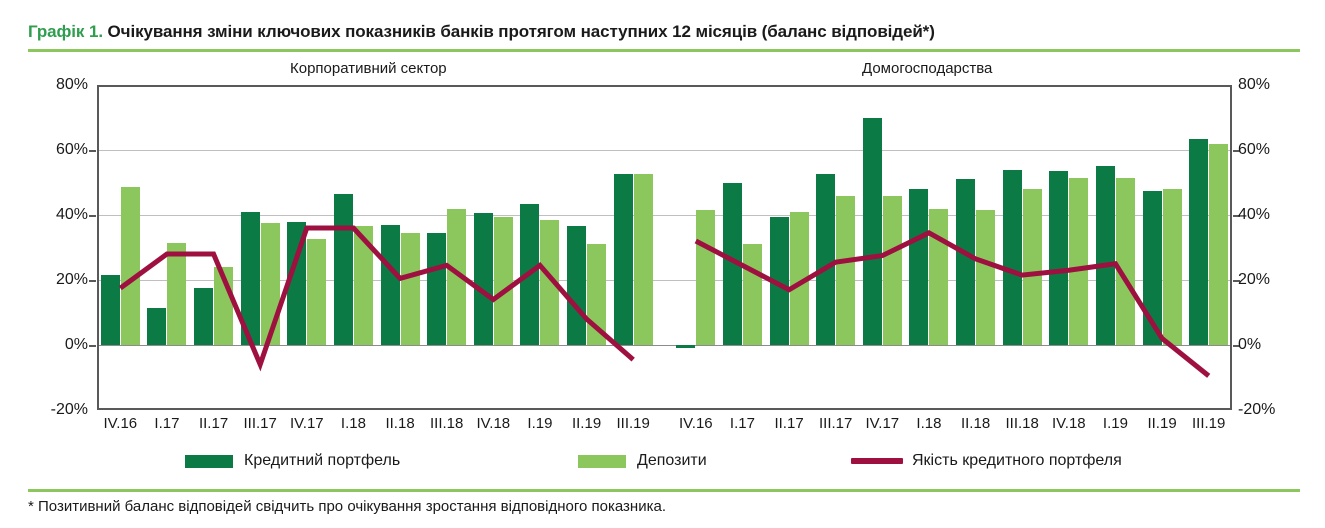 This screenshot has width=1325, height=528. What do you see at coordinates (1254, 149) in the screenshot?
I see `y-tick-label-right: 60%` at bounding box center [1254, 149].